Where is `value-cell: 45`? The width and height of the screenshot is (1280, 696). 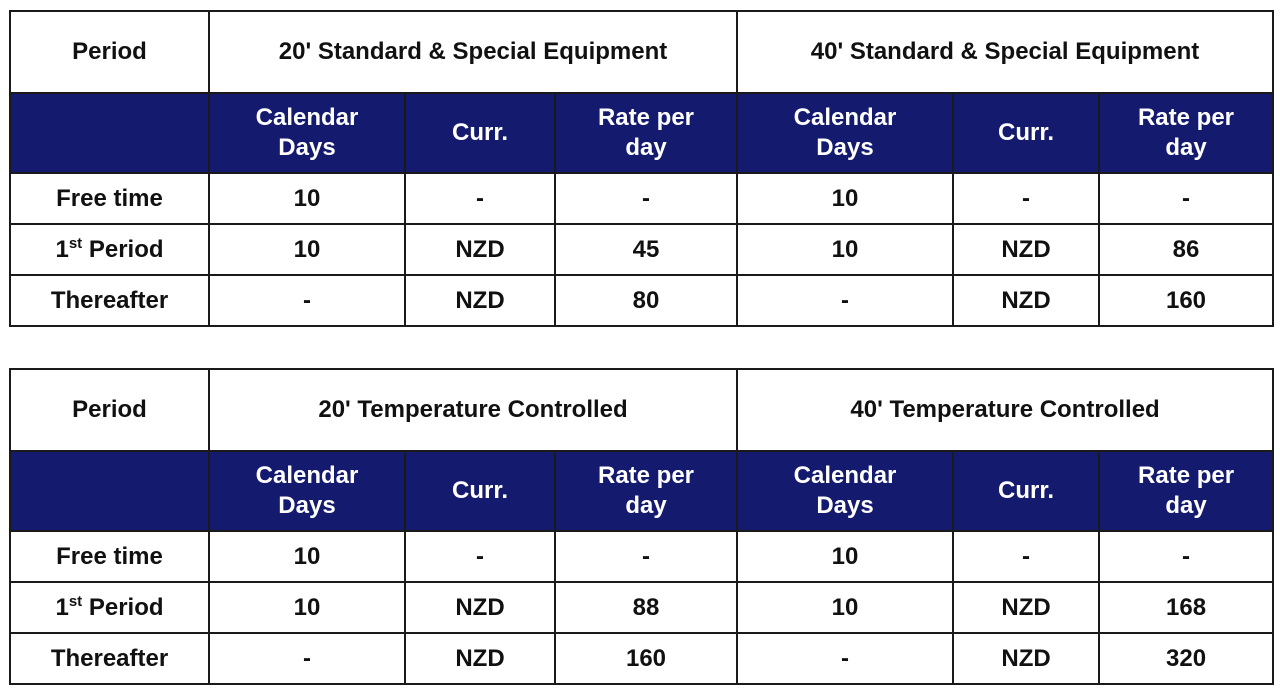 value-cell: 45 is located at coordinates (646, 249).